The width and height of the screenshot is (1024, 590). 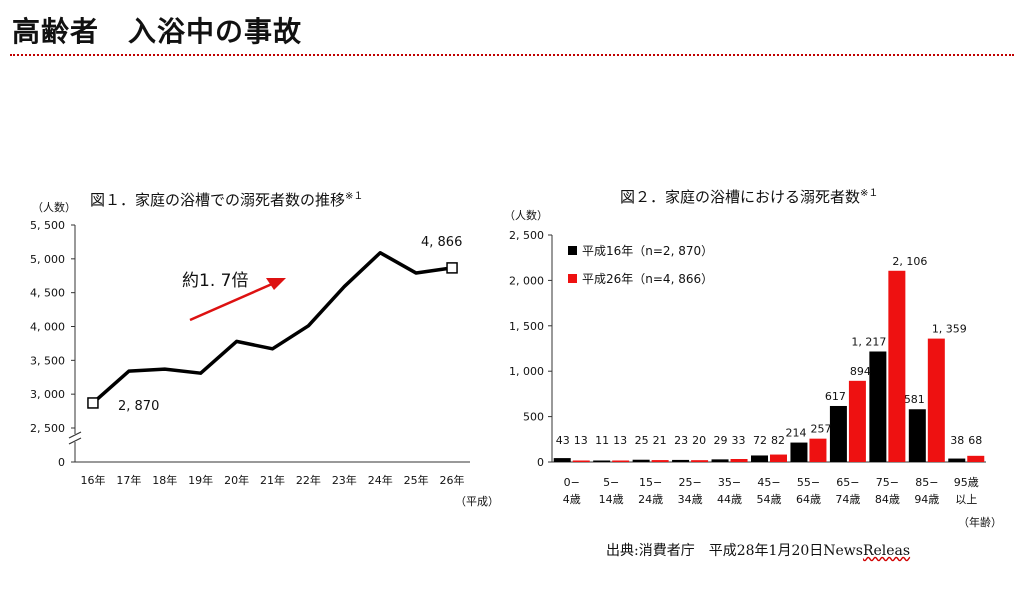 What do you see at coordinates (526, 280) in the screenshot?
I see `chart2-y-tick-label: 2, 000` at bounding box center [526, 280].